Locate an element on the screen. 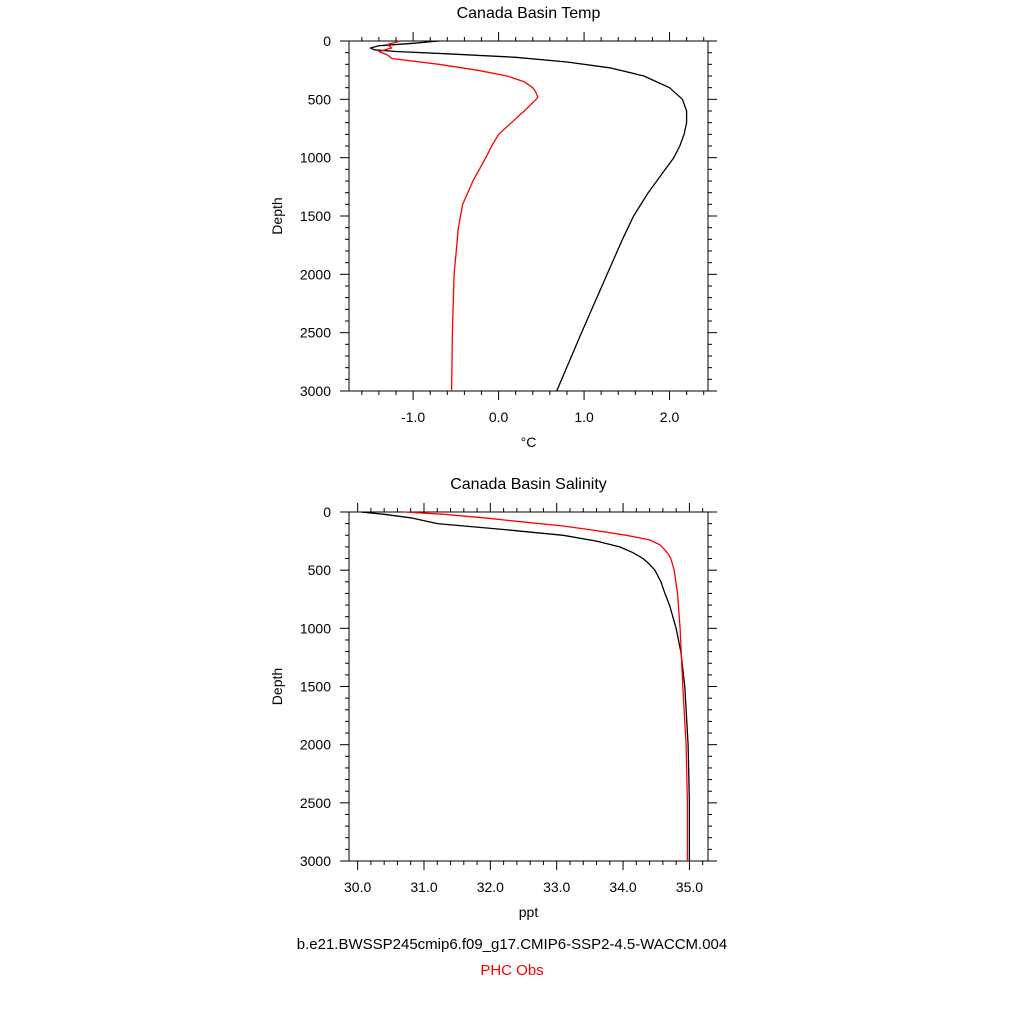 This screenshot has width=1024, height=1024. x-tick-label: 35.0 is located at coordinates (689, 887).